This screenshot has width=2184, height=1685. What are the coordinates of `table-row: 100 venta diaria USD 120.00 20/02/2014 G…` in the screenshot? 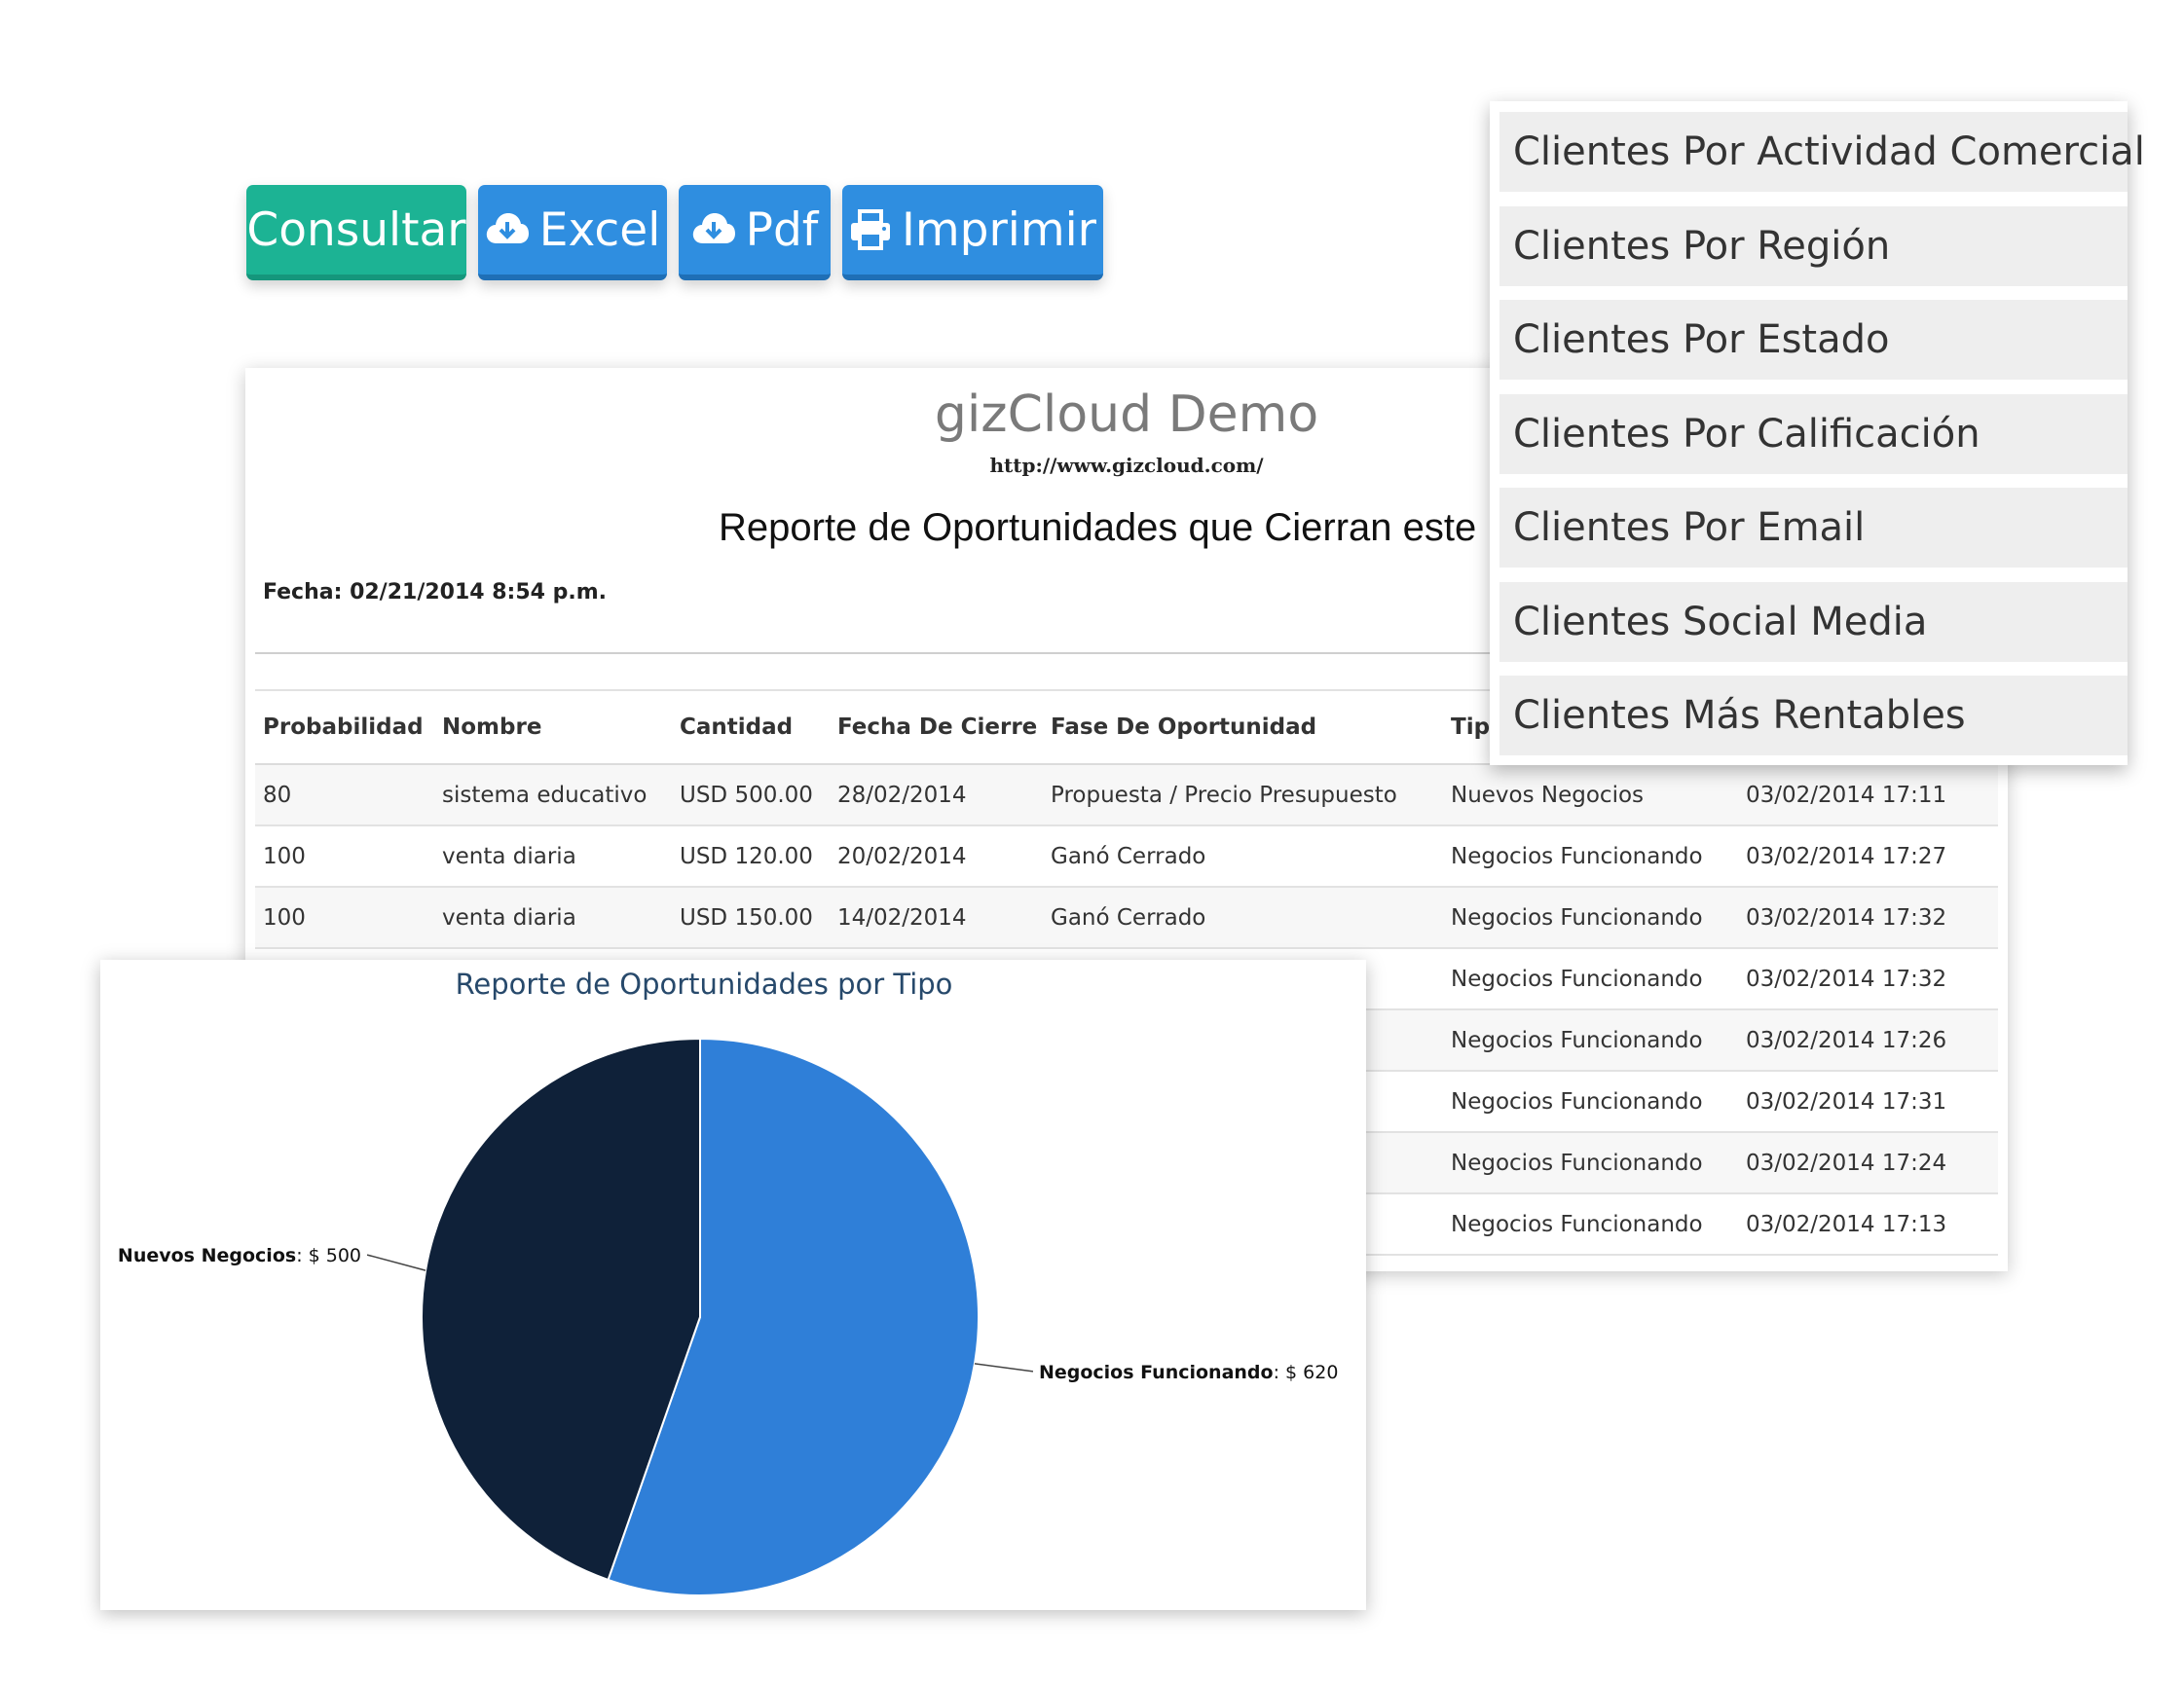 It's located at (1126, 856).